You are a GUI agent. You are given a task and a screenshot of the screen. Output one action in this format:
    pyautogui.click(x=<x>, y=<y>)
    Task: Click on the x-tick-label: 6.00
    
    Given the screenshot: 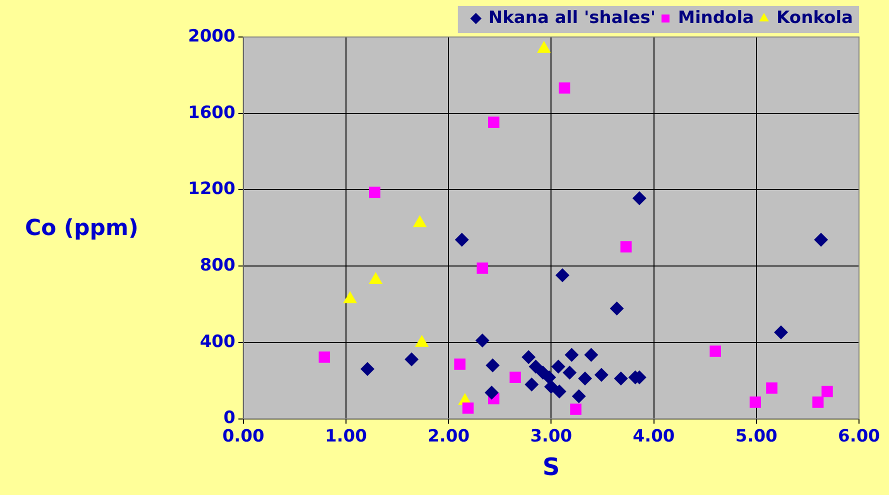 What is the action you would take?
    pyautogui.click(x=859, y=436)
    